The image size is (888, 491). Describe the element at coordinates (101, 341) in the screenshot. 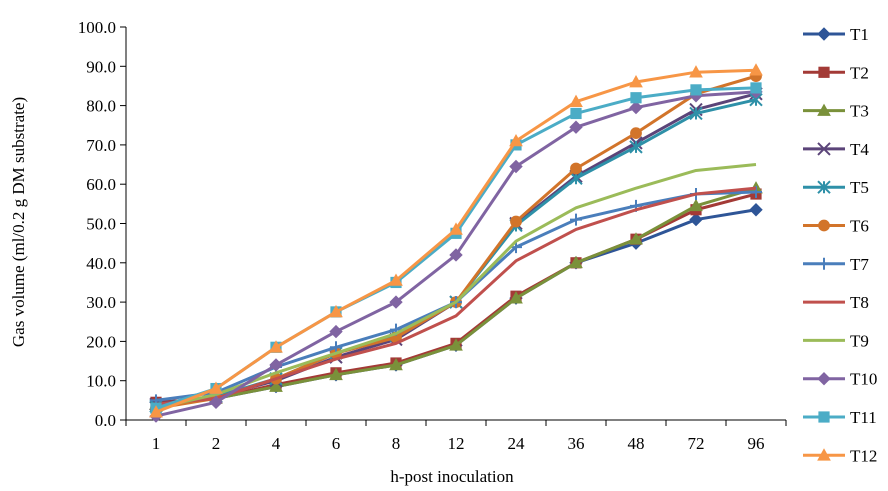

I see `y-tick-label: 20.0` at that location.